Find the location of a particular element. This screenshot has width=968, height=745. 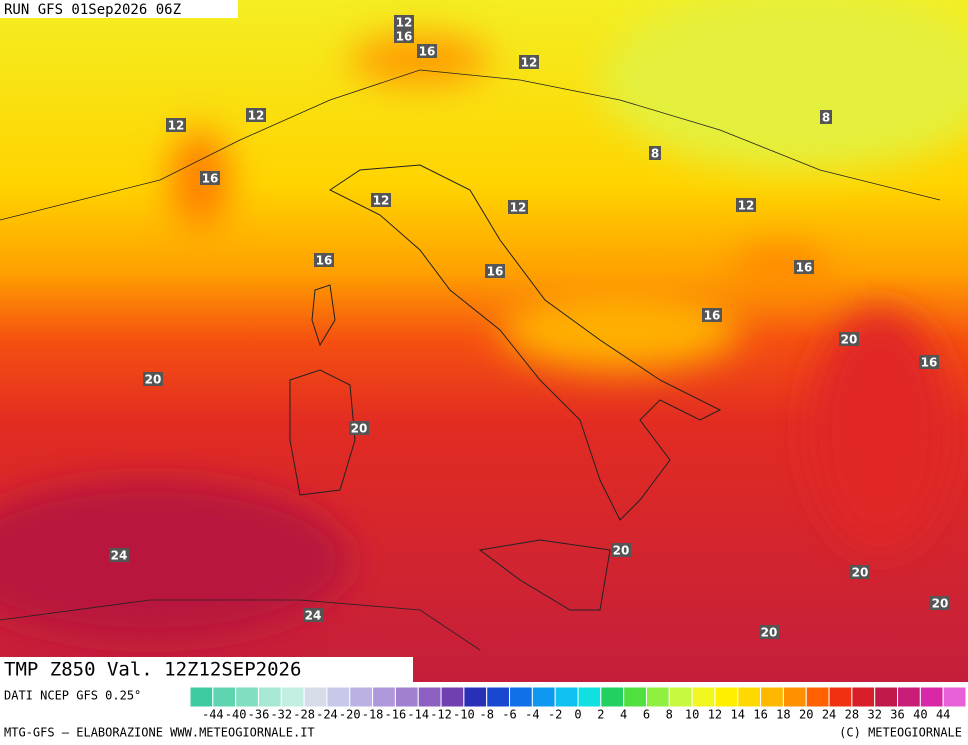

colorbar-label: -20 is located at coordinates (350, 715).